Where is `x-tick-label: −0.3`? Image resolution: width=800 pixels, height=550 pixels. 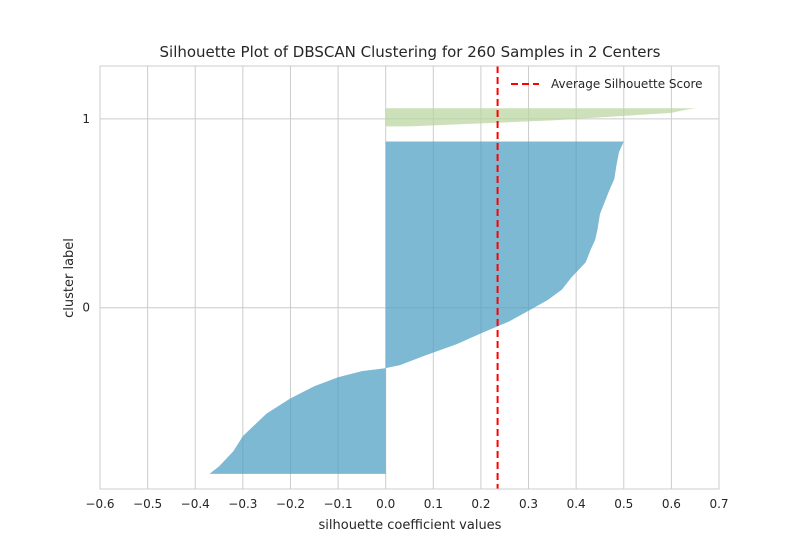 x-tick-label: −0.3 is located at coordinates (242, 504).